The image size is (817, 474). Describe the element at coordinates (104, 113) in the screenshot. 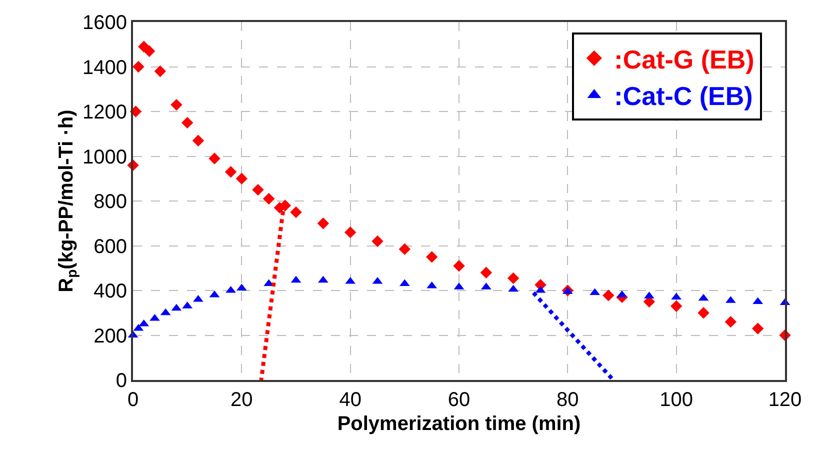

I see `y-tick-label: 1200` at that location.